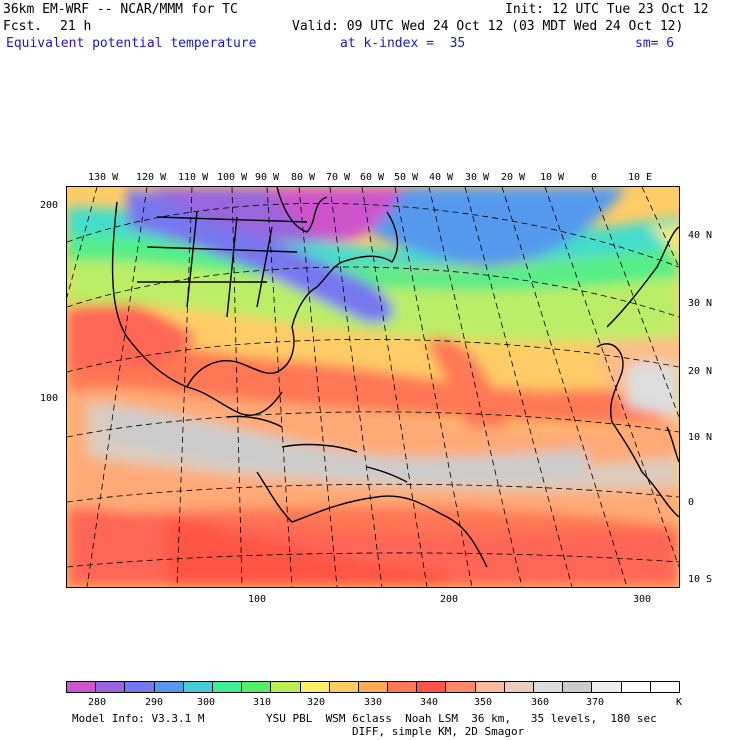  I want to click on lon-label: 90 W, so click(267, 177).